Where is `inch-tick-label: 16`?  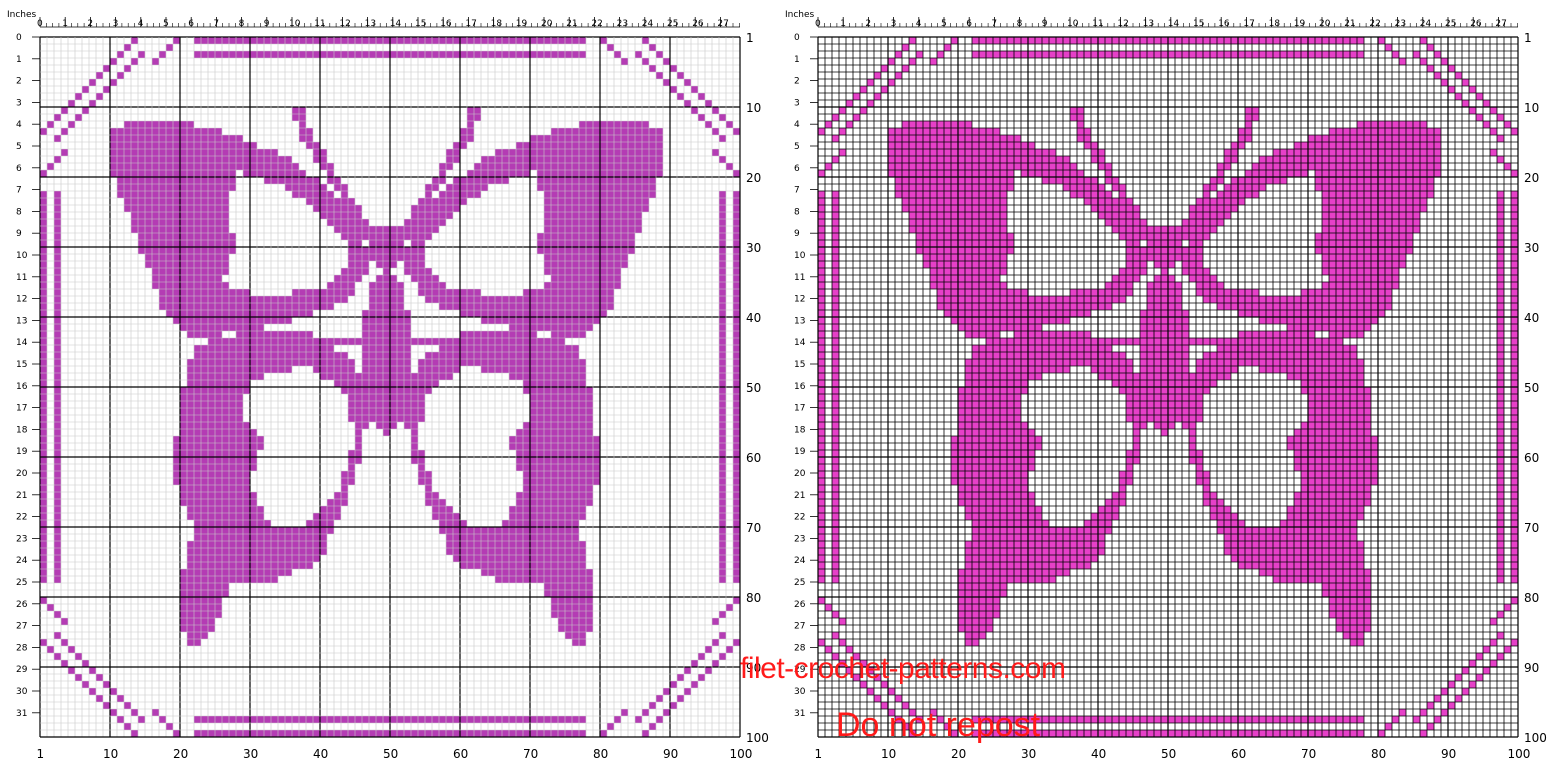
inch-tick-label: 16 is located at coordinates (1224, 24).